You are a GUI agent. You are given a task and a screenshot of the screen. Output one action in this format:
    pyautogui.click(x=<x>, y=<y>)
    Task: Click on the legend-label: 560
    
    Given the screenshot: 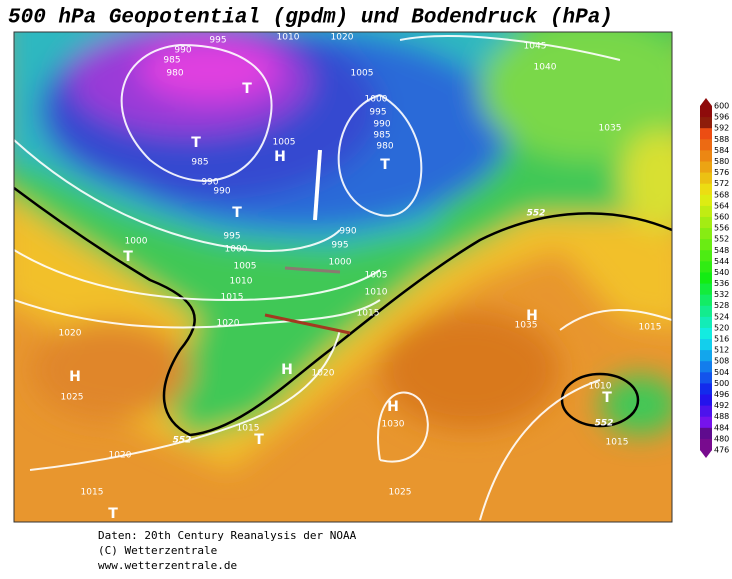 What is the action you would take?
    pyautogui.click(x=721, y=216)
    